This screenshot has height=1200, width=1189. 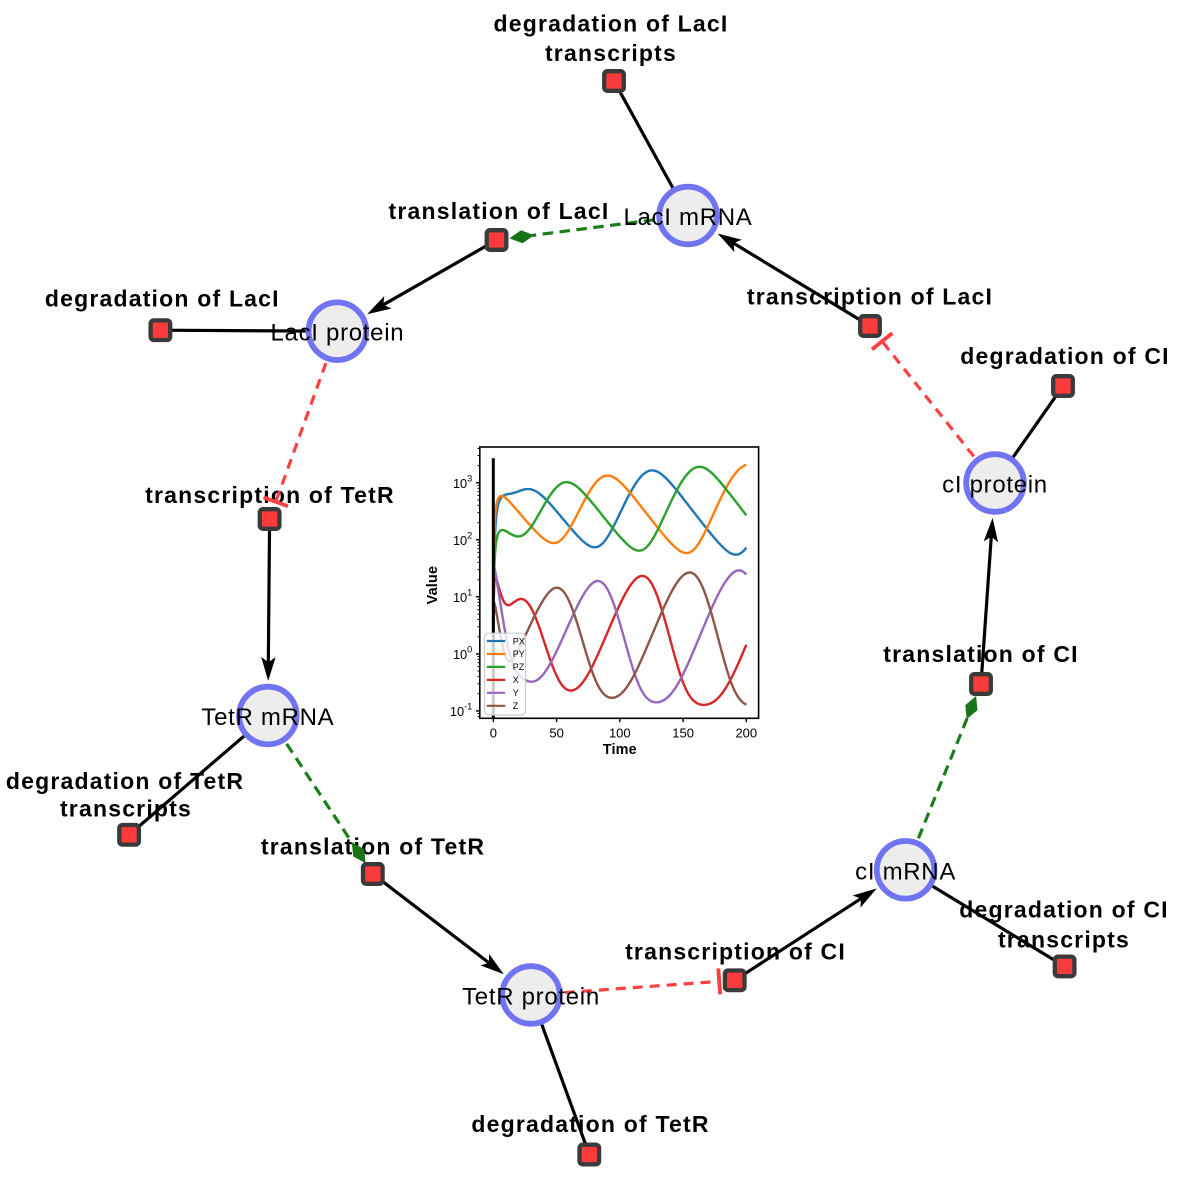 What do you see at coordinates (519, 654) in the screenshot?
I see `svg-text: PY` at bounding box center [519, 654].